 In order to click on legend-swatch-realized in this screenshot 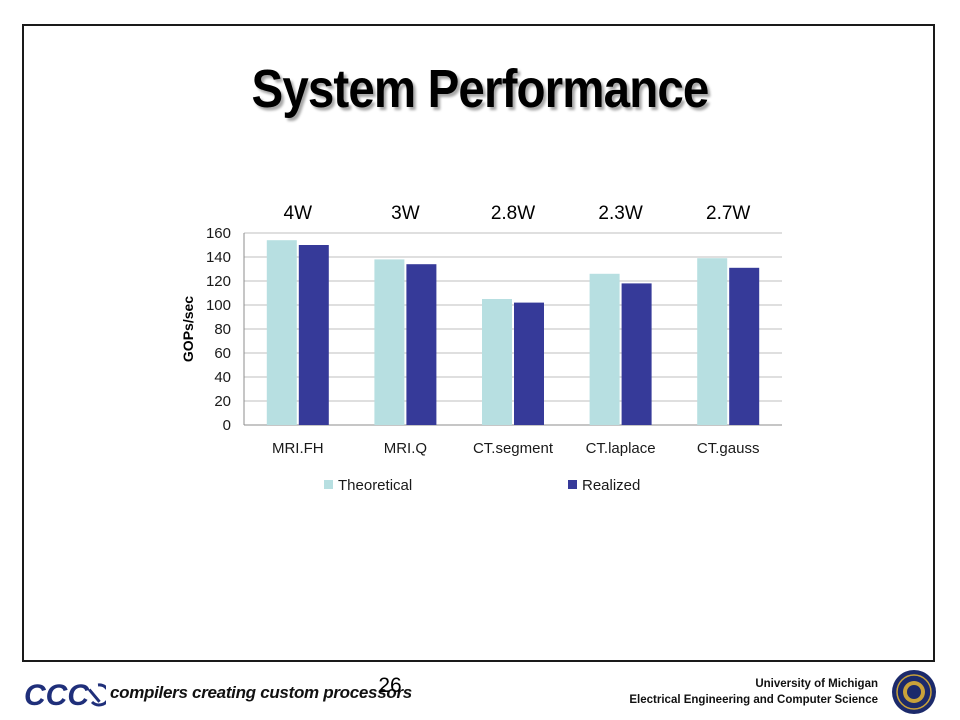, I will do `click(572, 484)`.